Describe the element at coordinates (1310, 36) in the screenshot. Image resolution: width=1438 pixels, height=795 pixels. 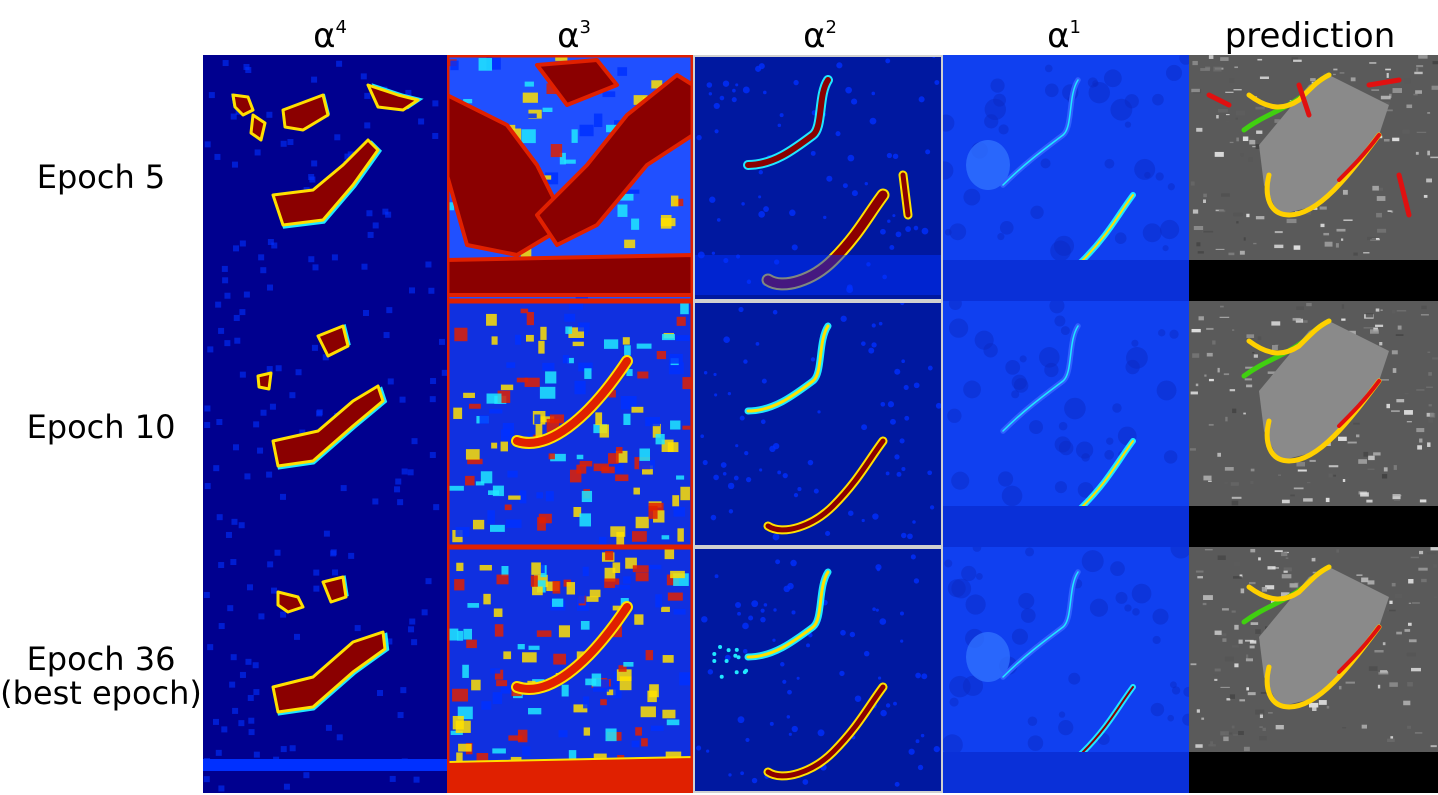
I see `header-prediction: prediction` at that location.